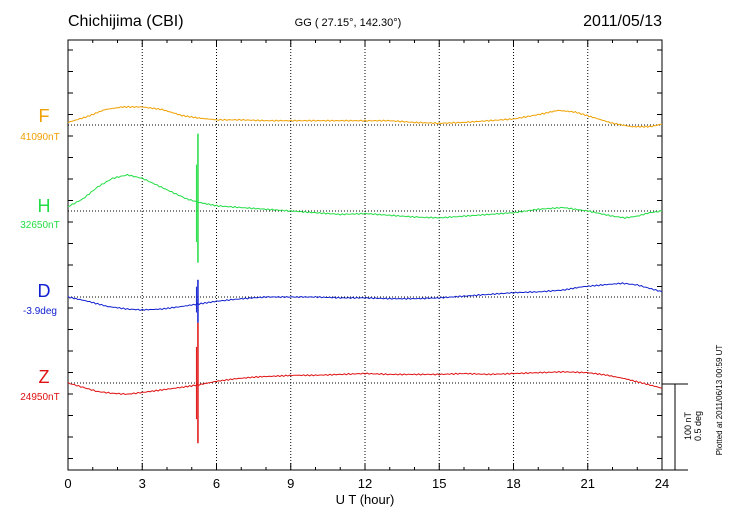 The image size is (730, 520). What do you see at coordinates (44, 291) in the screenshot?
I see `series-name-D: D` at bounding box center [44, 291].